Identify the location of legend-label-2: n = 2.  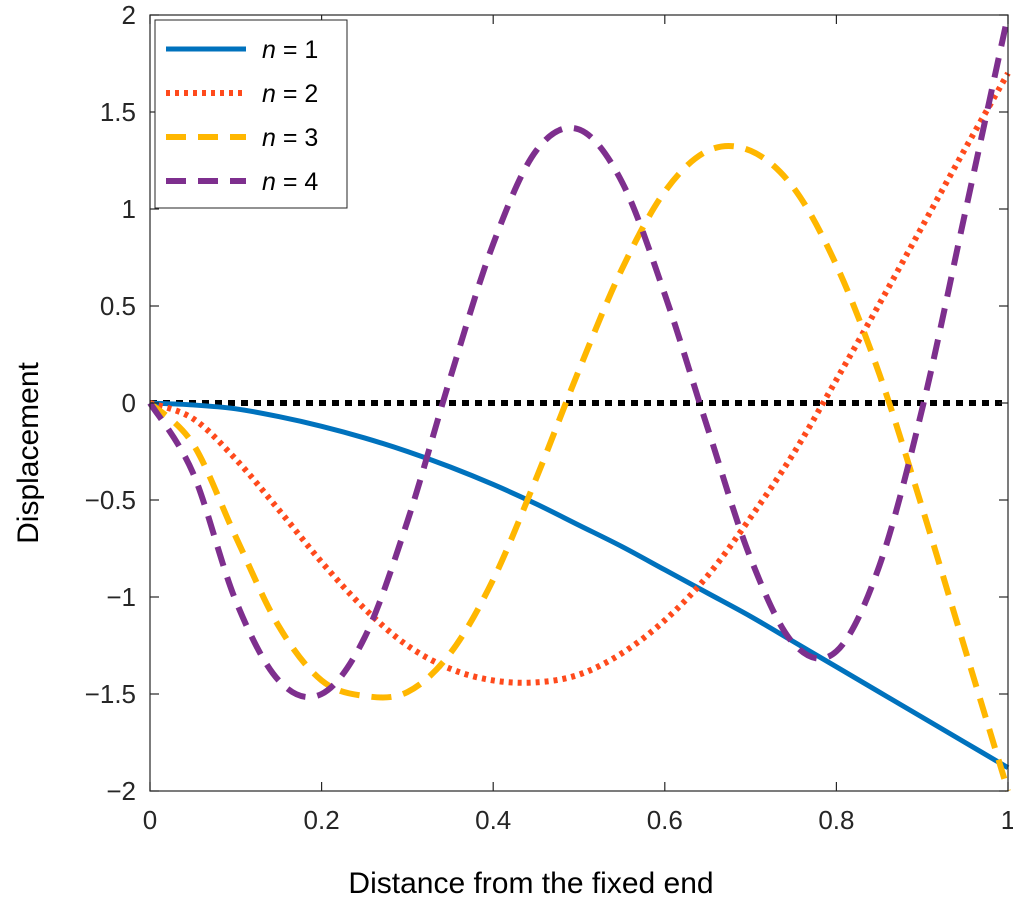
(290, 94).